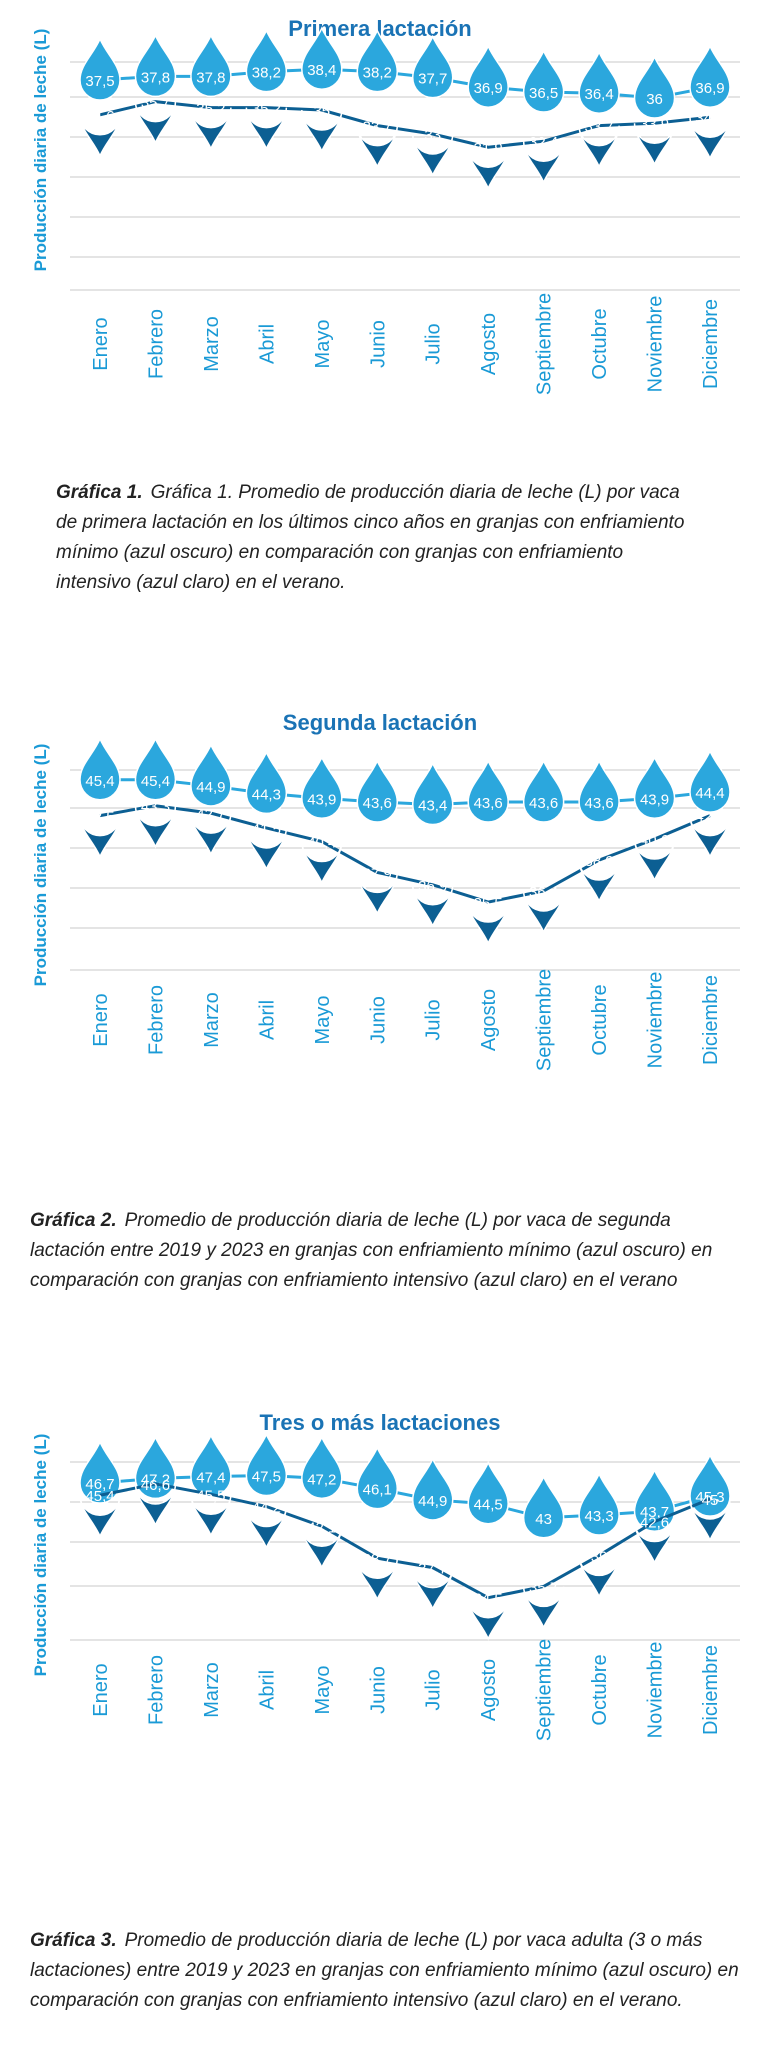 The image size is (761, 2048). I want to click on data-label: 38,9, so click(598, 861).